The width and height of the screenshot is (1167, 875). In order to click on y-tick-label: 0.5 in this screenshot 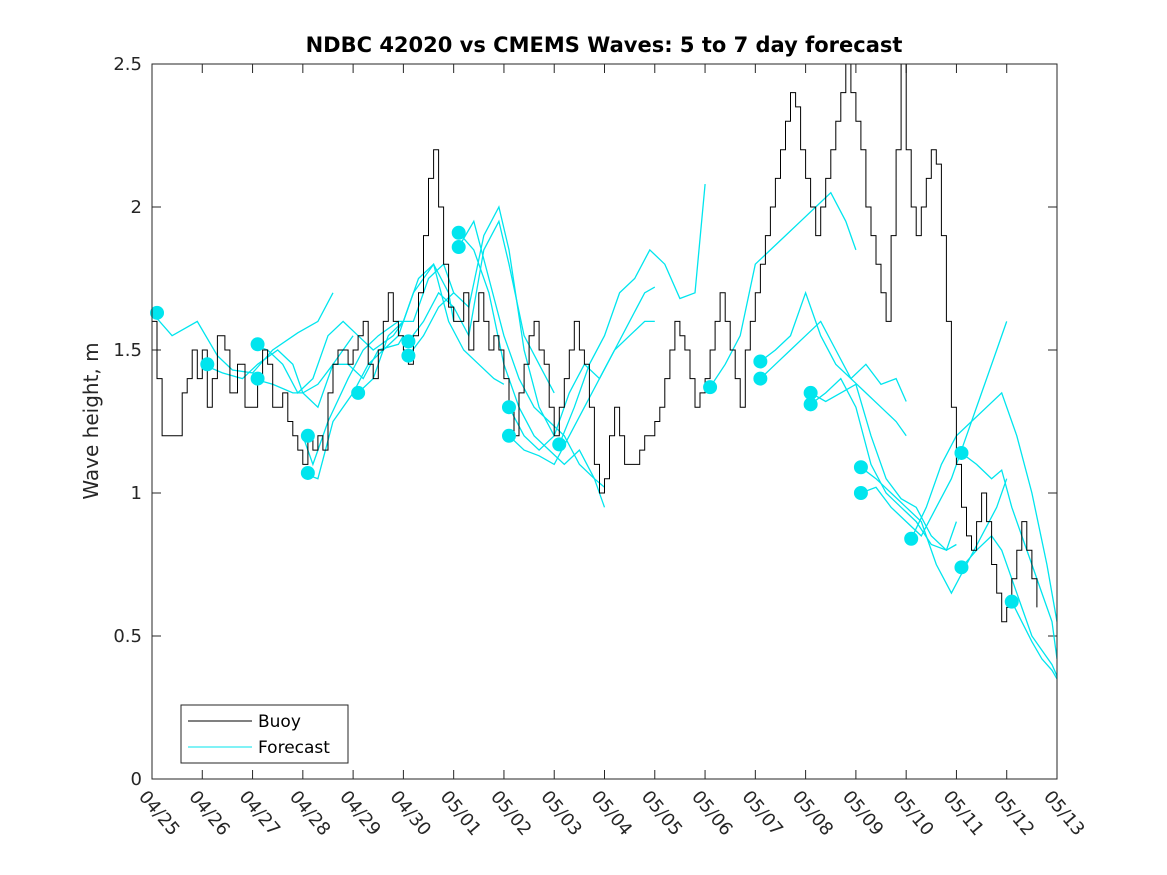, I will do `click(127, 636)`.